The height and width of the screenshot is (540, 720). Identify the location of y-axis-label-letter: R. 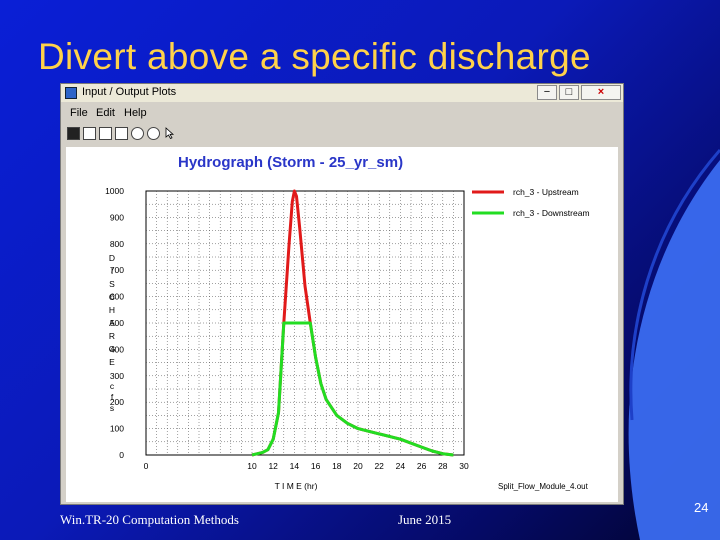
(112, 336).